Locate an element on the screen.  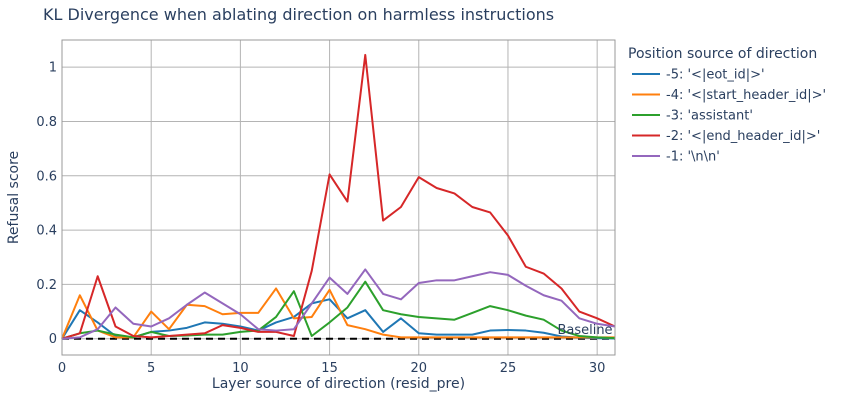
baseline-label: Baseline is located at coordinates (584, 330).